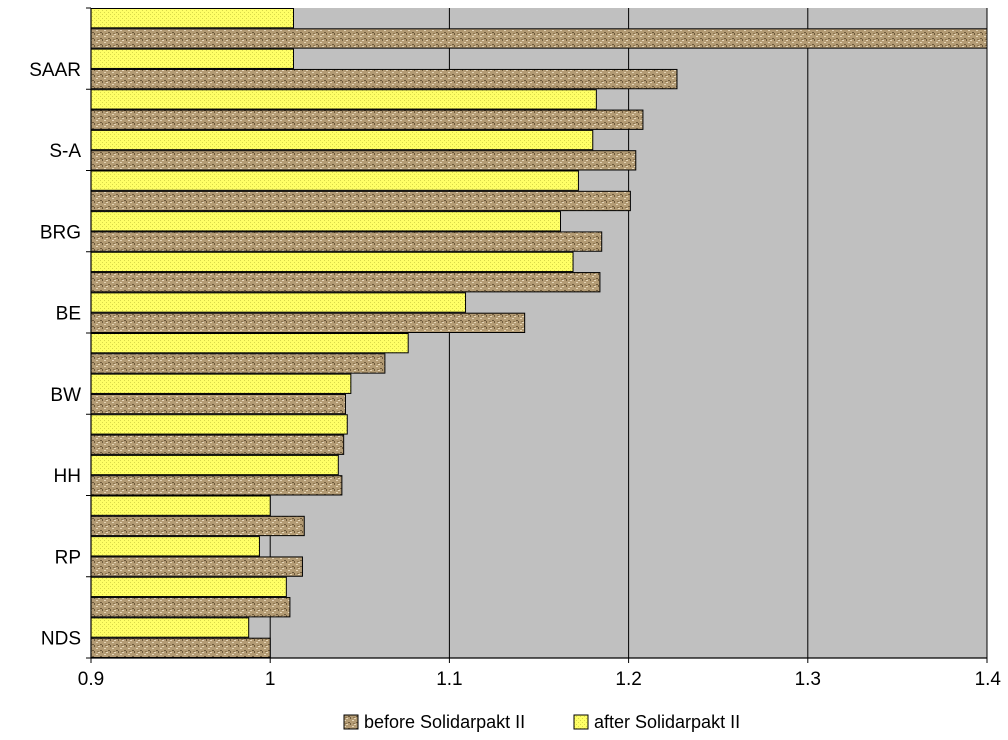 This screenshot has width=1008, height=740. What do you see at coordinates (65, 395) in the screenshot?
I see `y-tick-label: BW` at bounding box center [65, 395].